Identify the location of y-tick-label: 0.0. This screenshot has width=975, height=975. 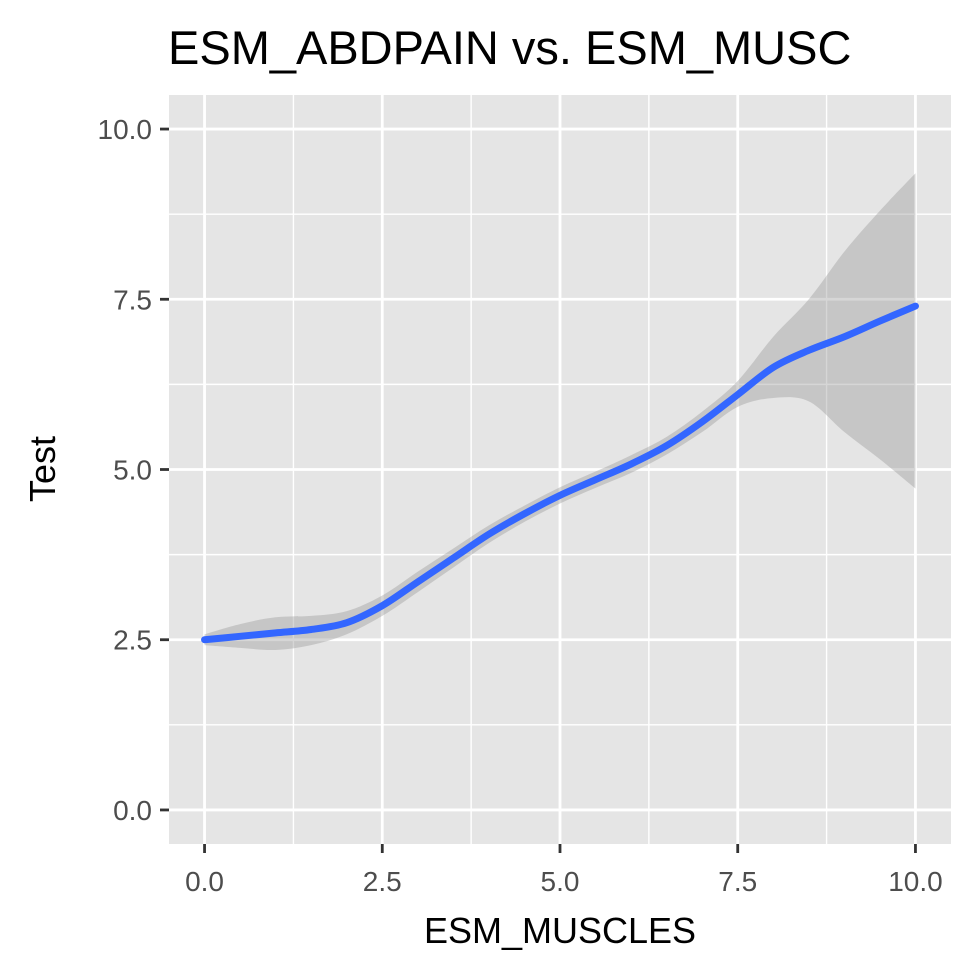
(132, 810).